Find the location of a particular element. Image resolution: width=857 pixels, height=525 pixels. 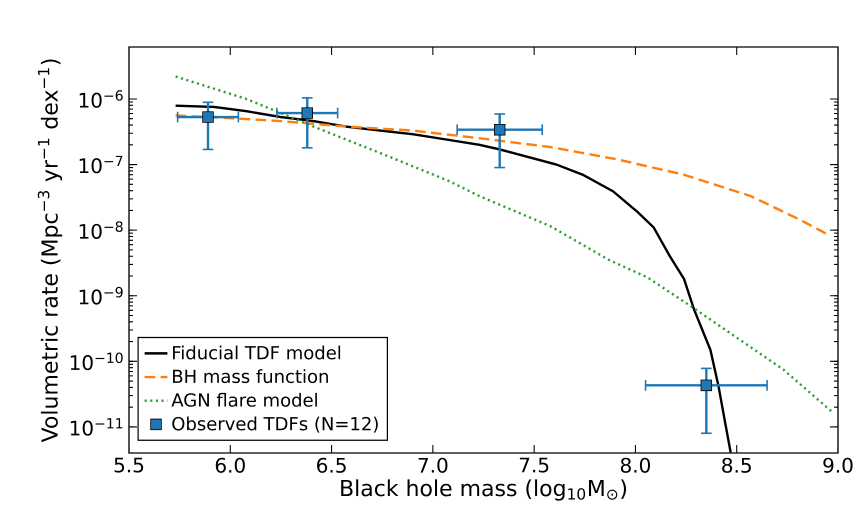

x-tick-label: 8.5 is located at coordinates (736, 465).